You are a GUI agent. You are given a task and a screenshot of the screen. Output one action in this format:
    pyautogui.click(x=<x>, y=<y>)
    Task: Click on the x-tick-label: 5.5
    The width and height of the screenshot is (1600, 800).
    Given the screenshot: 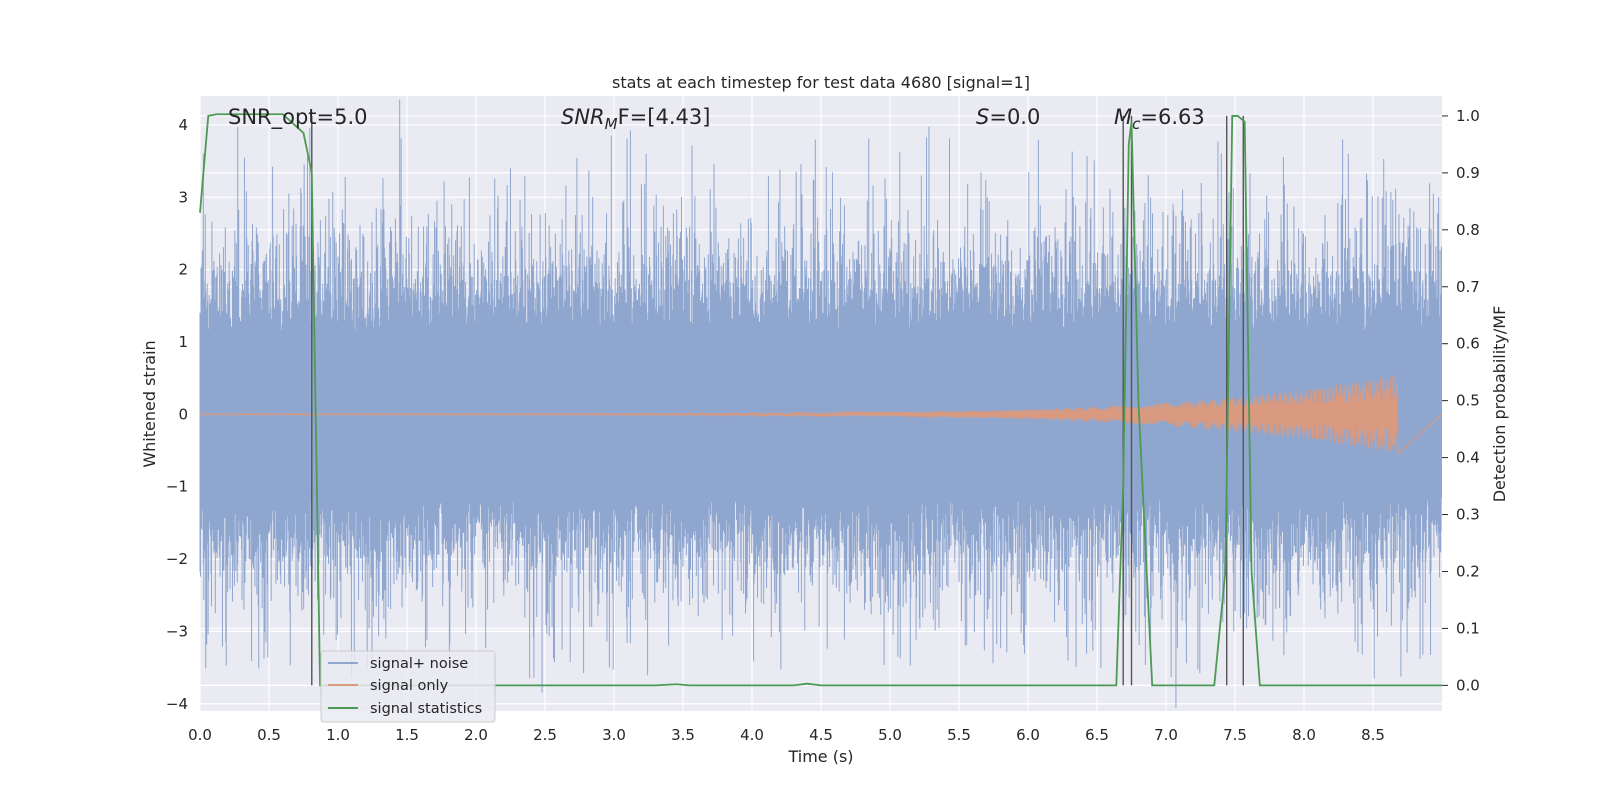 What is the action you would take?
    pyautogui.click(x=959, y=735)
    